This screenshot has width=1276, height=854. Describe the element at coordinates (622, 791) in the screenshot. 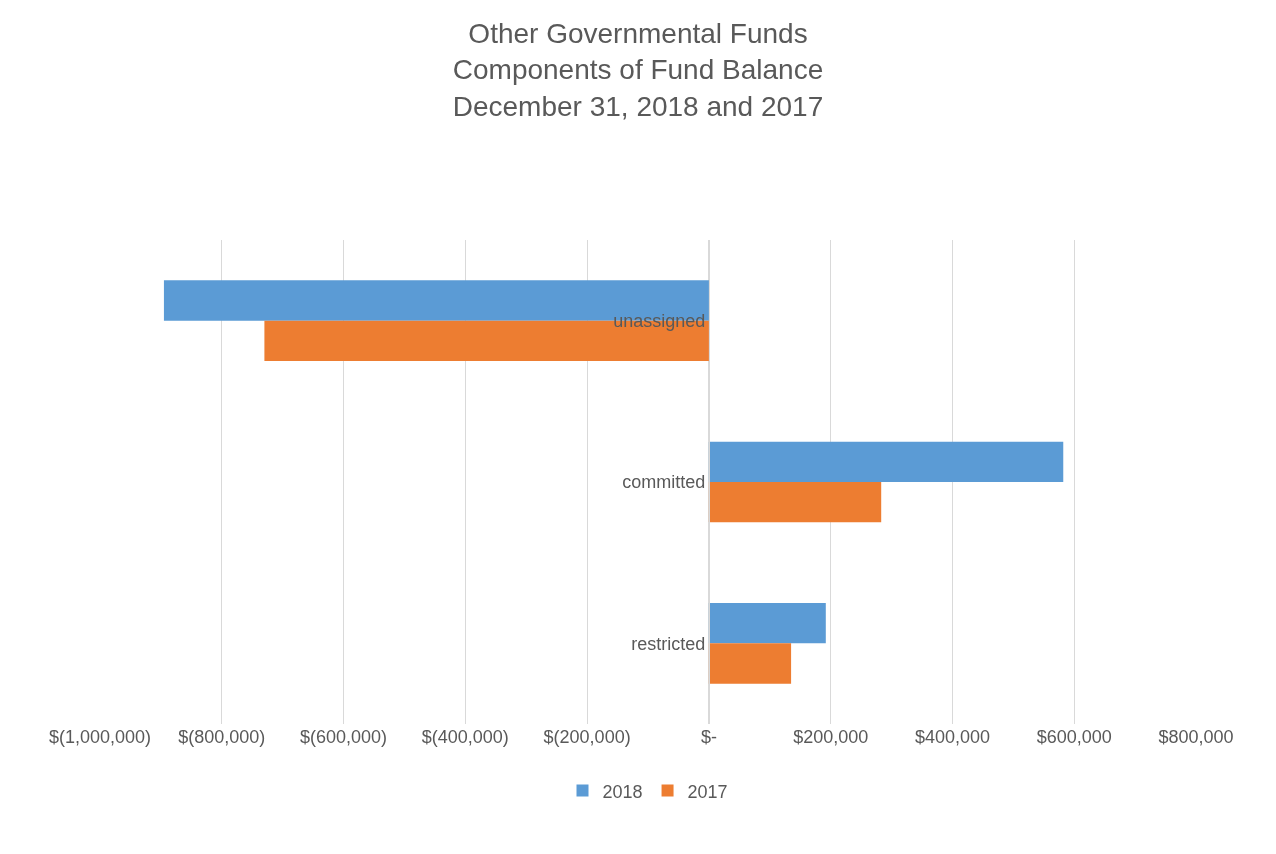

I see `legend-label: 2018` at that location.